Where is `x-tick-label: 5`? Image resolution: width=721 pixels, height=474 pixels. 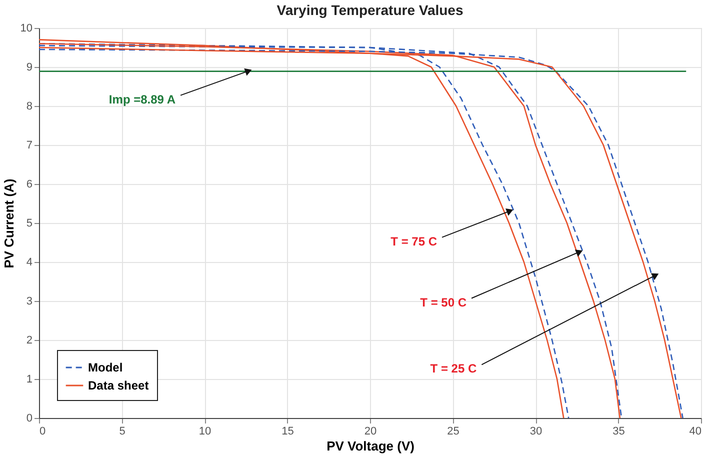
x-tick-label: 5 is located at coordinates (122, 432).